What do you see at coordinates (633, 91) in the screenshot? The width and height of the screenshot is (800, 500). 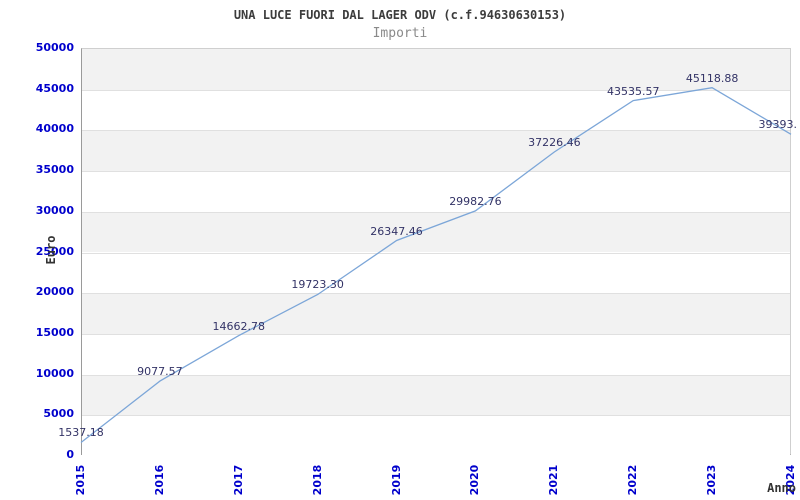 I see `point-value-label: 43535.57` at bounding box center [633, 91].